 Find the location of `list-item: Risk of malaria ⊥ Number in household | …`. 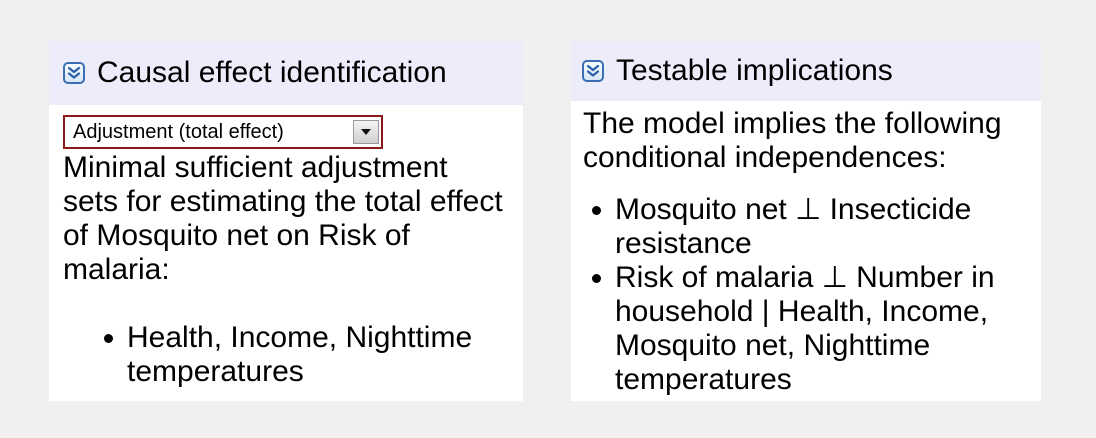

list-item: Risk of malaria ⊥ Number in household | … is located at coordinates (806, 329).